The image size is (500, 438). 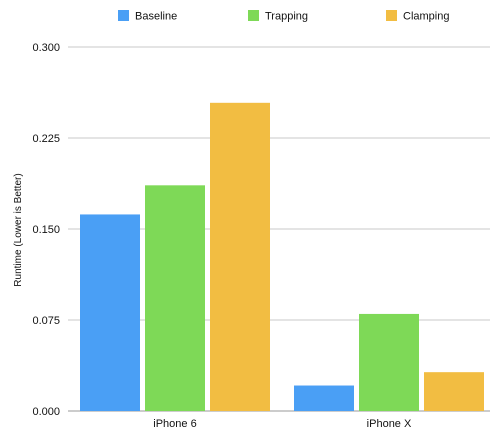 I want to click on y-axis-ticks: 0.000 0.075 0.150 0.225 0.300, so click(x=46, y=230).